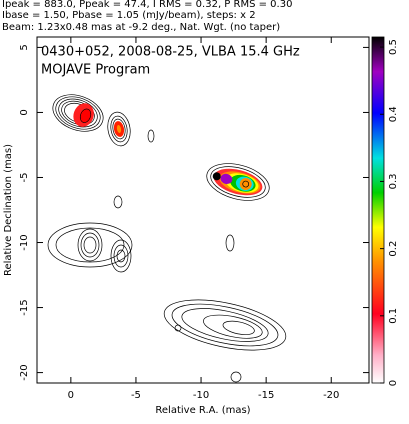 Image resolution: width=409 pixels, height=424 pixels. I want to click on x-tick-label: 0, so click(71, 395).